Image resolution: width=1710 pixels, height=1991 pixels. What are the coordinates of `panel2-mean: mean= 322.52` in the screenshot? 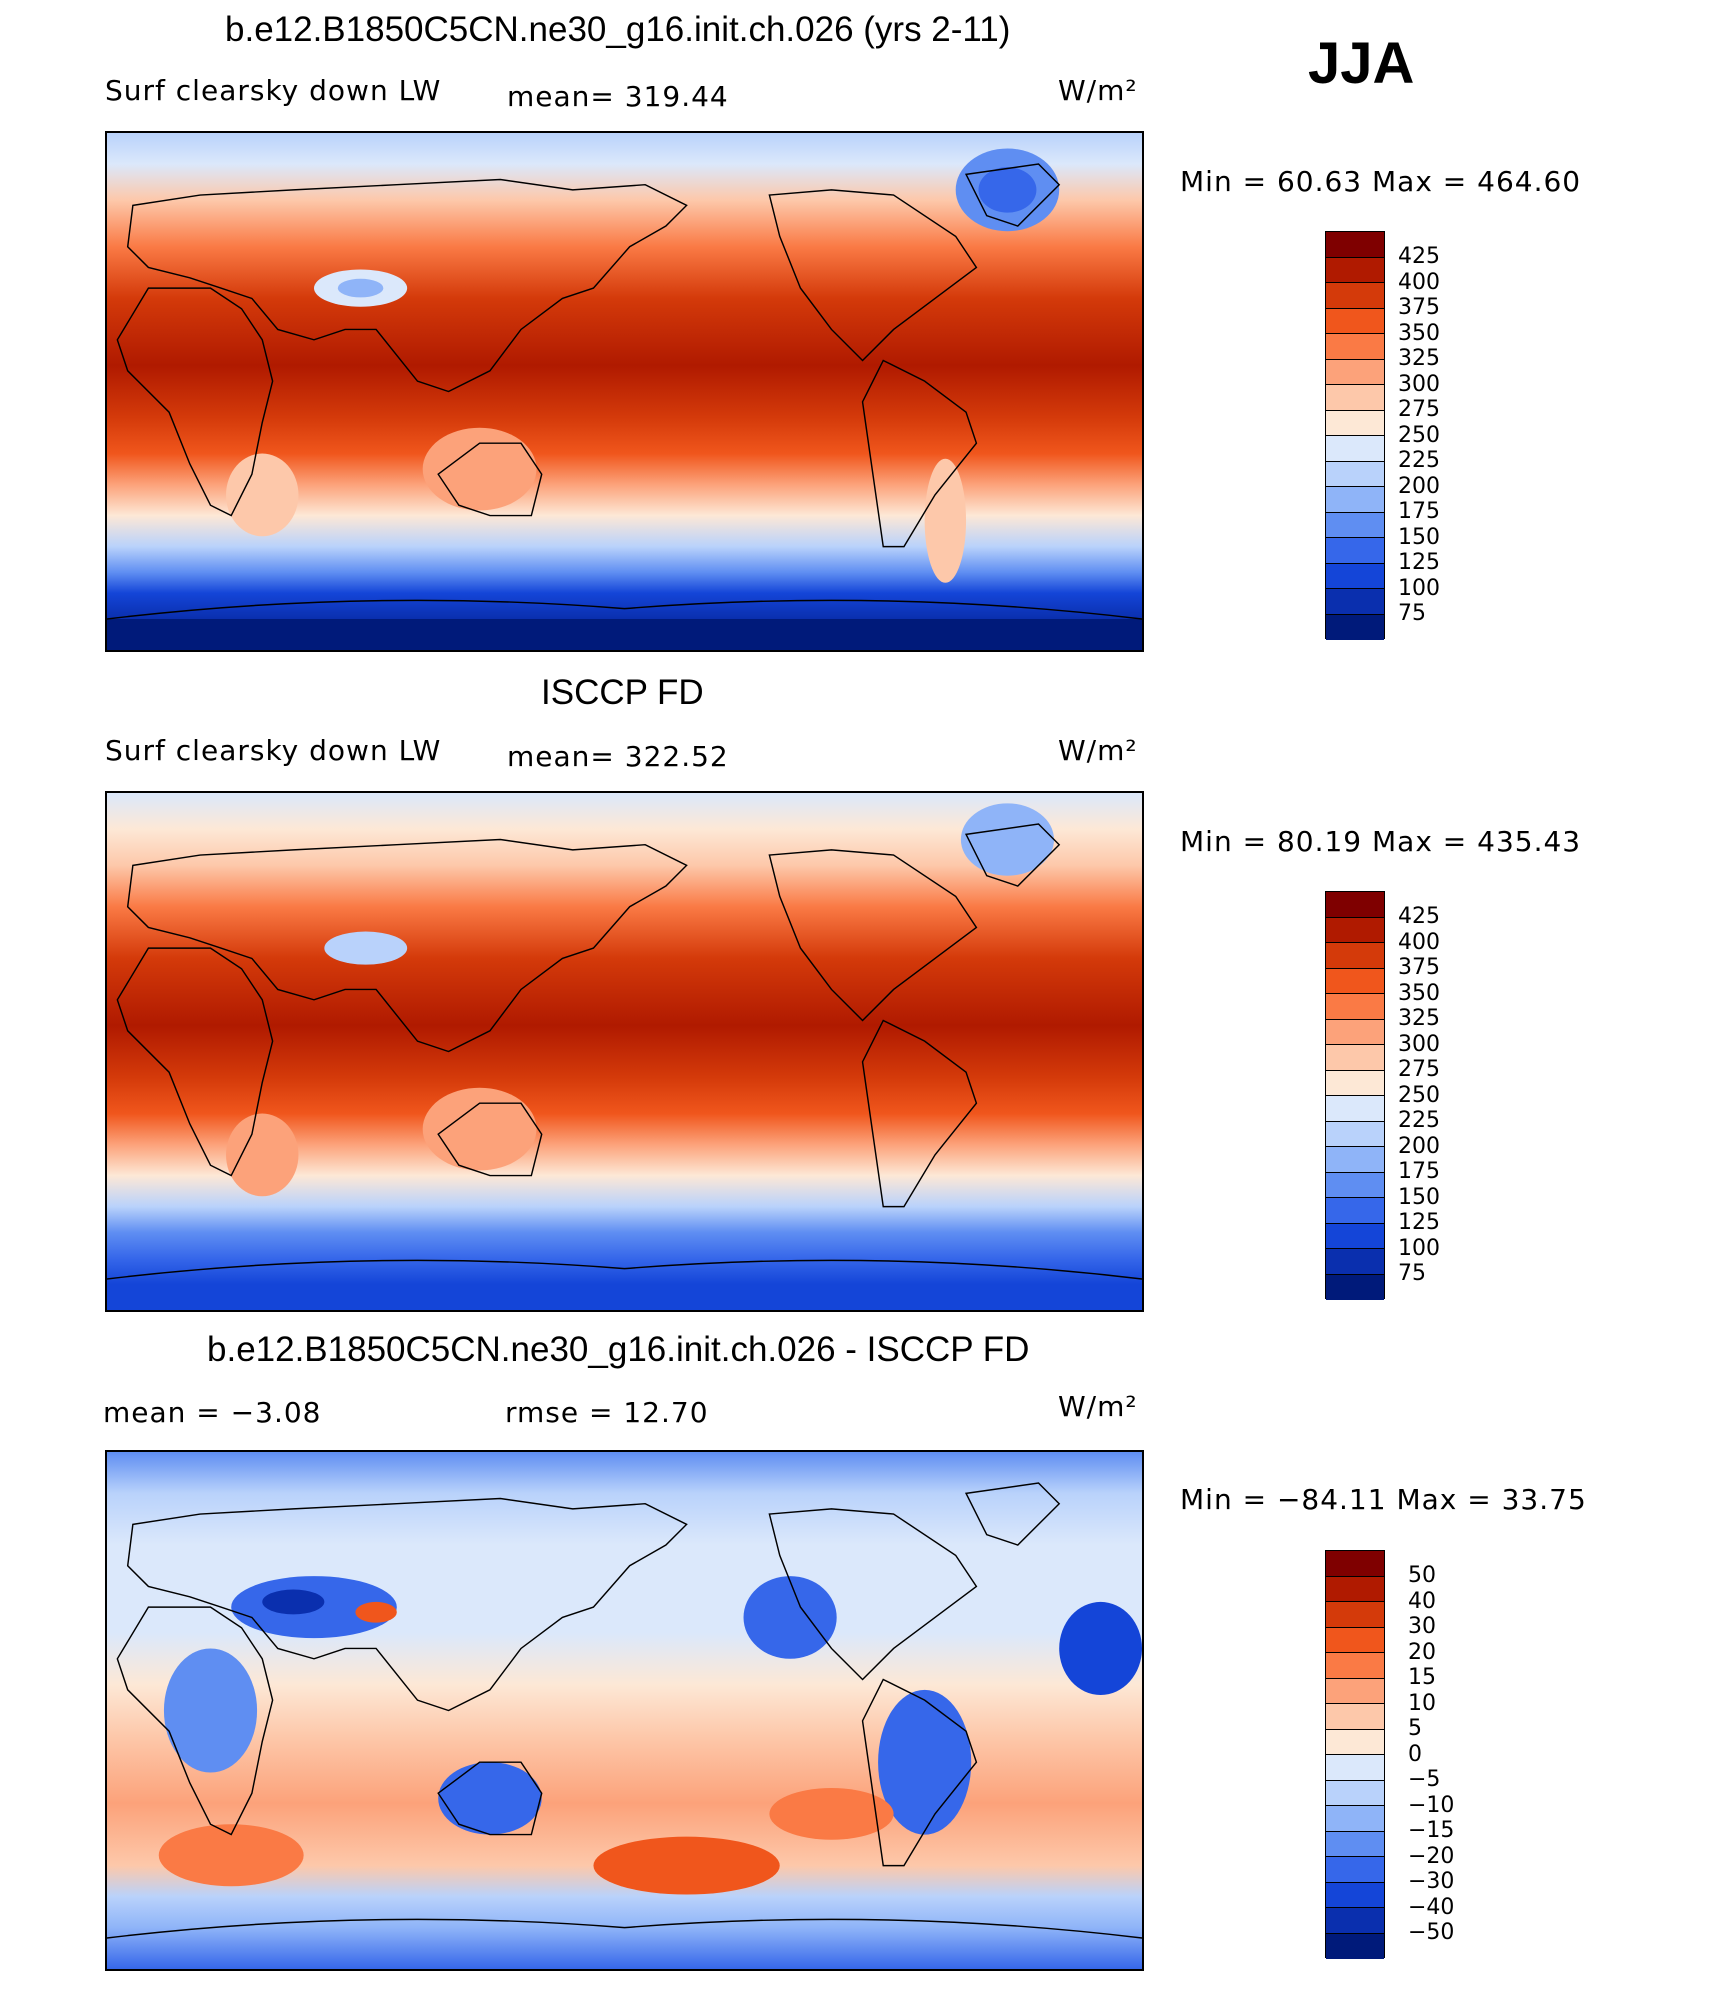 It's located at (618, 756).